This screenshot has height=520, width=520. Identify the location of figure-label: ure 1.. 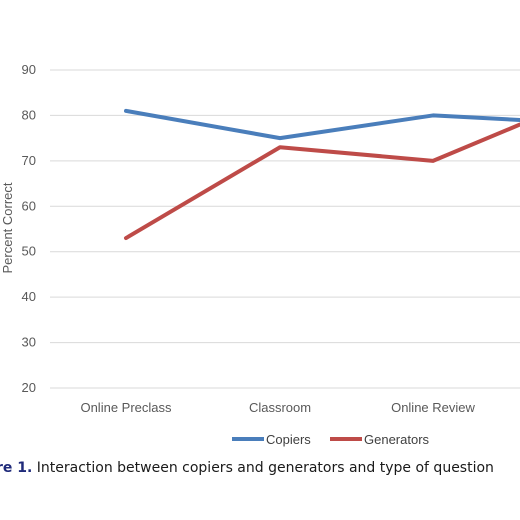
(16, 468).